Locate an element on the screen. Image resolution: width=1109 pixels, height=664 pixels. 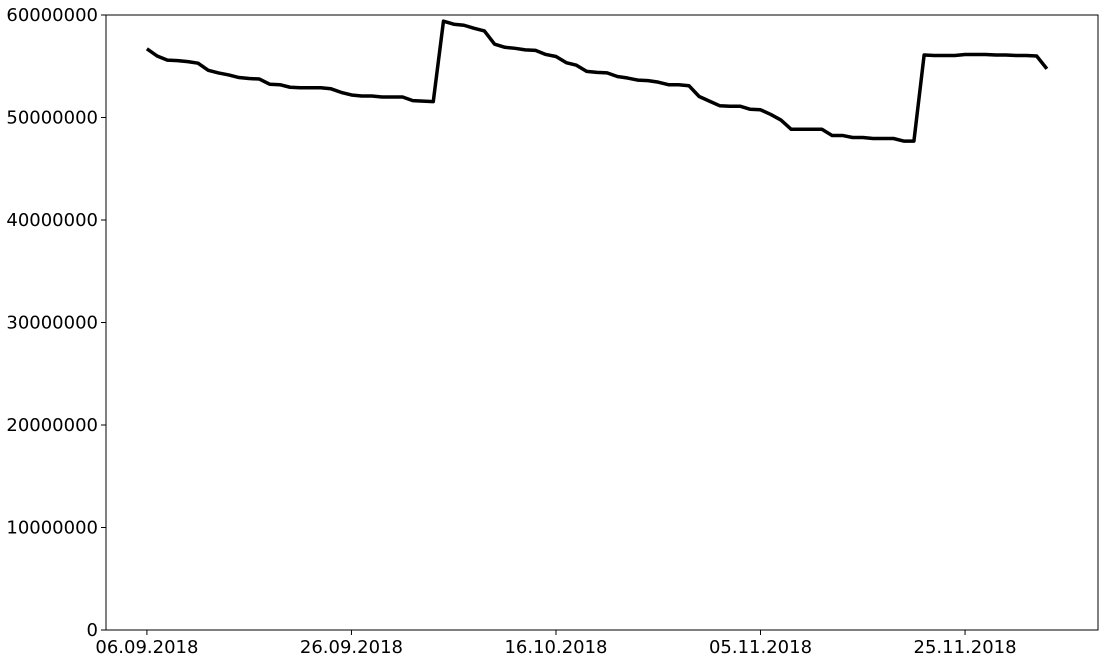
y-tick-label: 0 is located at coordinates (92, 630).